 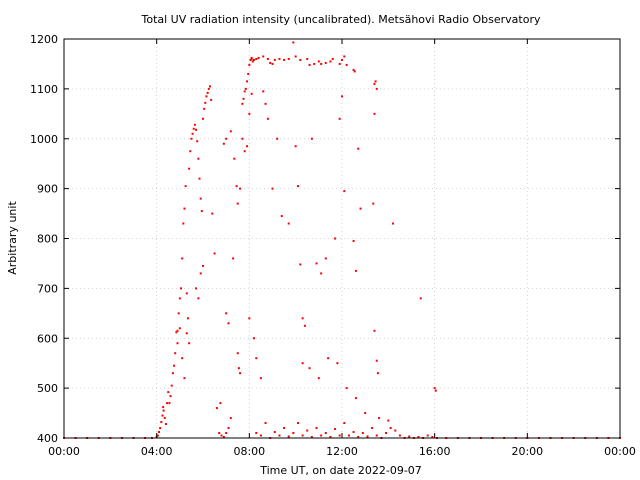 What do you see at coordinates (44, 89) in the screenshot?
I see `y-tick-label: 1100` at bounding box center [44, 89].